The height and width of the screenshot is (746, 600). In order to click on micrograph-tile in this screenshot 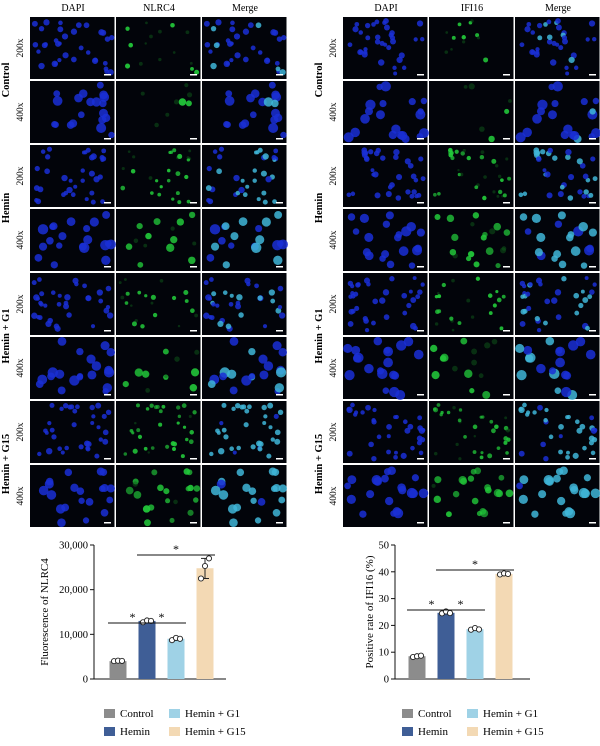, I will do `click(557, 432)`.